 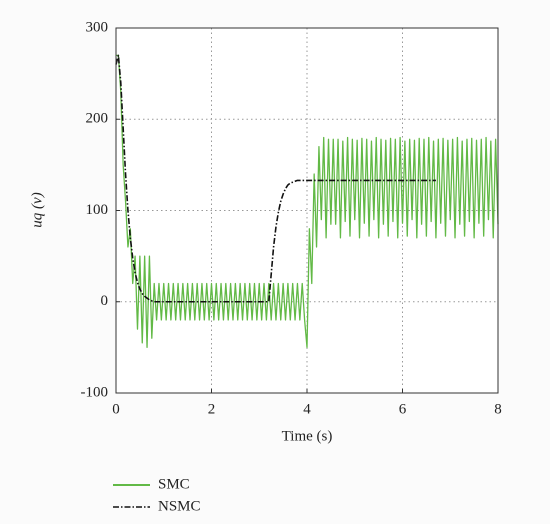 What do you see at coordinates (403, 409) in the screenshot?
I see `x-tick-label: 6` at bounding box center [403, 409].